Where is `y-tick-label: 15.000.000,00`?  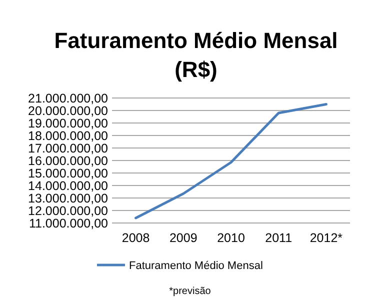
y-tick-label: 15.000.000,00 is located at coordinates (68, 173).